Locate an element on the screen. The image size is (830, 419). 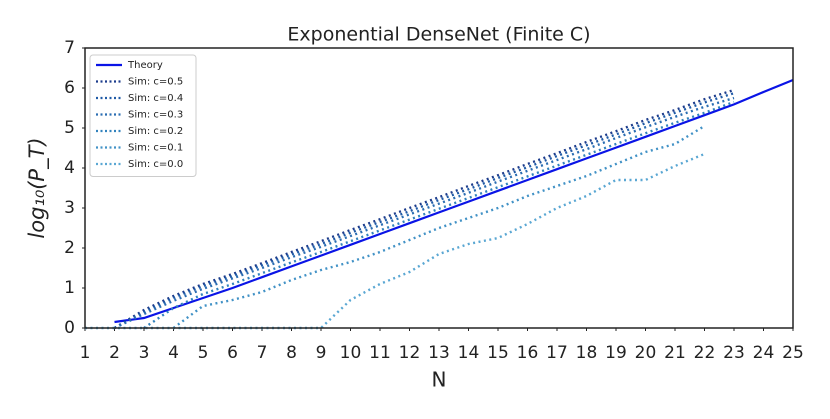
legend-label: Sim: c=0.2 is located at coordinates (155, 131).